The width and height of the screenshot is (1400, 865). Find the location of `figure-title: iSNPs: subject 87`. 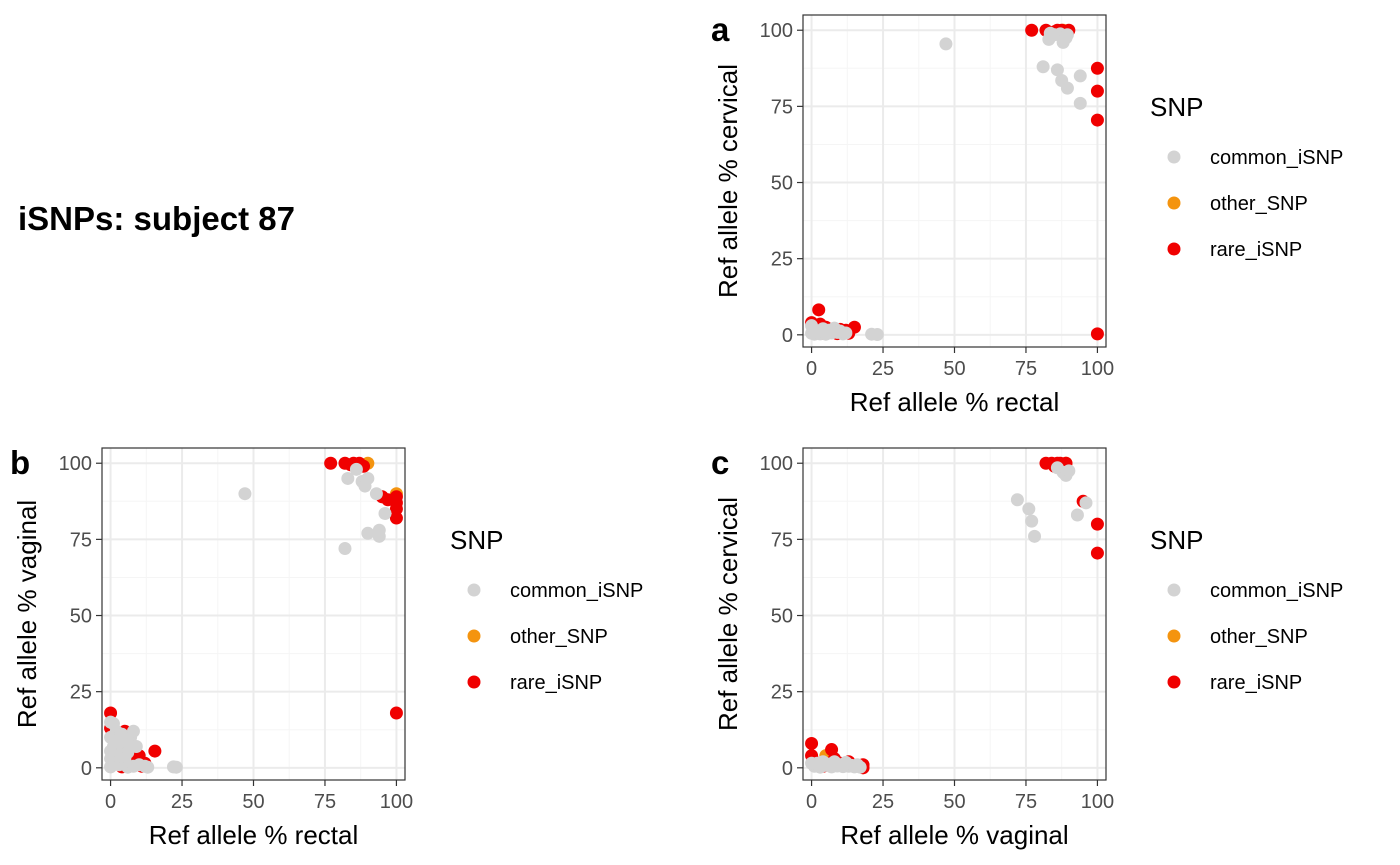

figure-title: iSNPs: subject 87 is located at coordinates (156, 218).